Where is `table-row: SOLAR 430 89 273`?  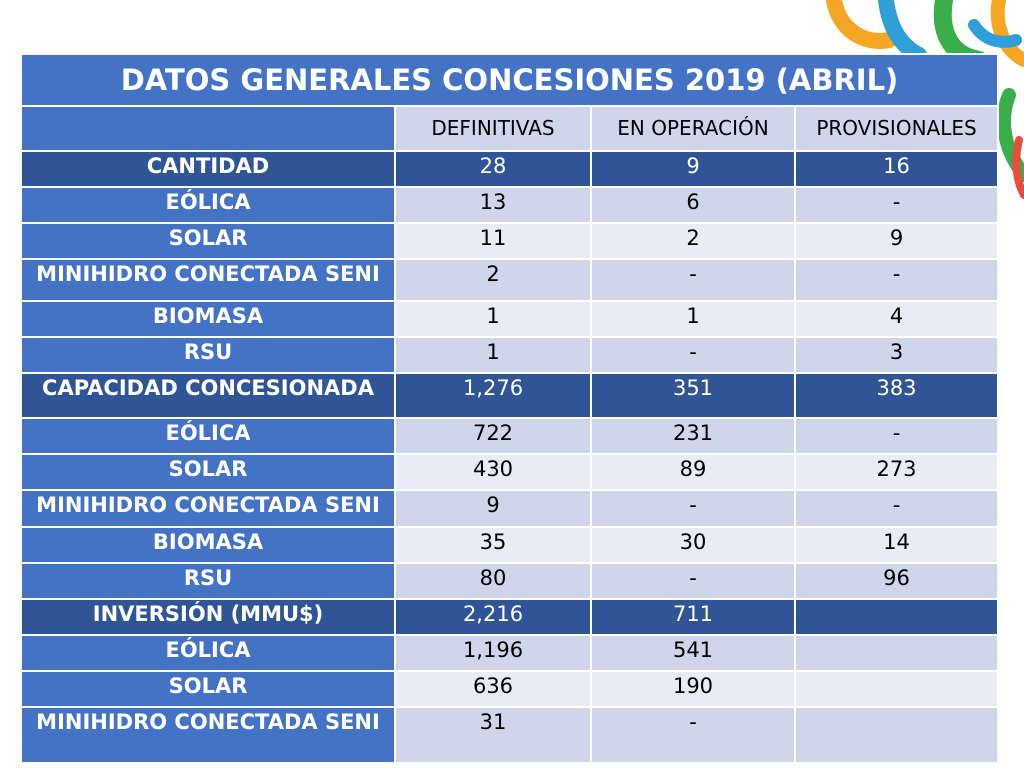 table-row: SOLAR 430 89 273 is located at coordinates (510, 472).